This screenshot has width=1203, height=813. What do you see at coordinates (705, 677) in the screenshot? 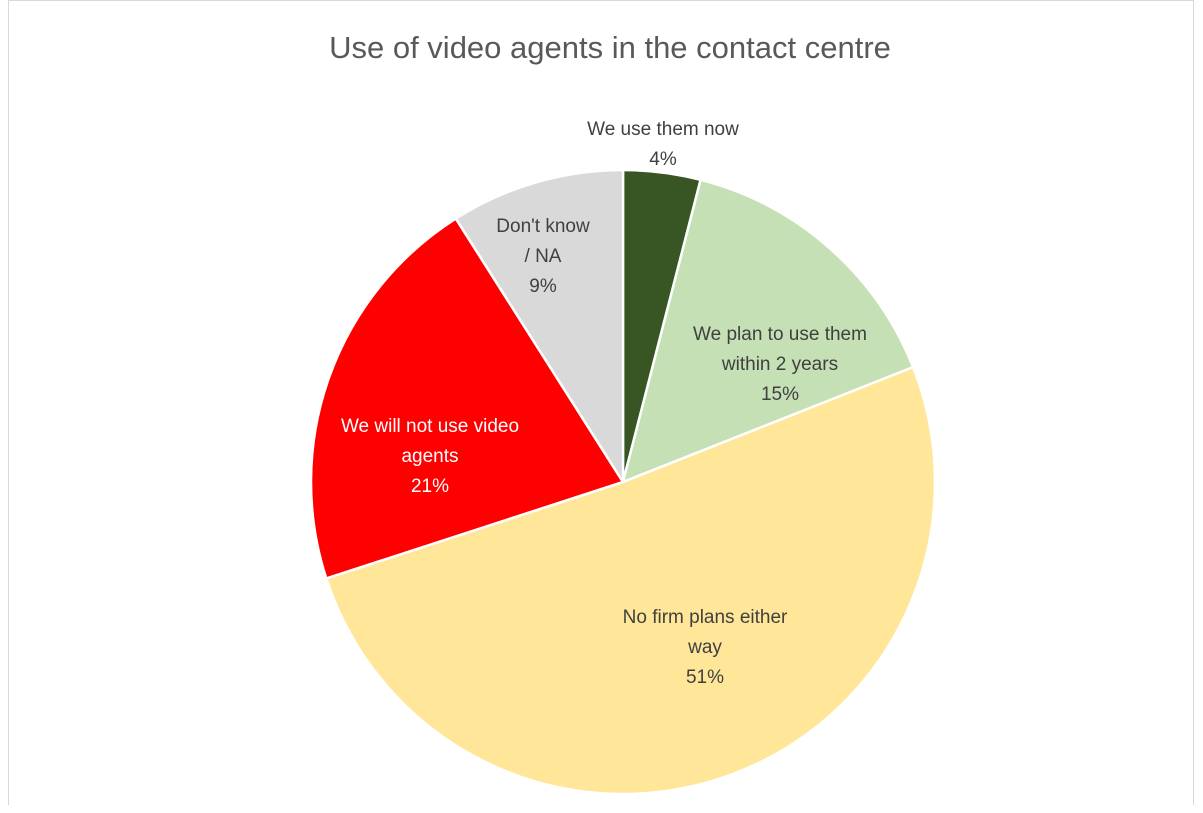
I see `data-label-value: 51%` at bounding box center [705, 677].